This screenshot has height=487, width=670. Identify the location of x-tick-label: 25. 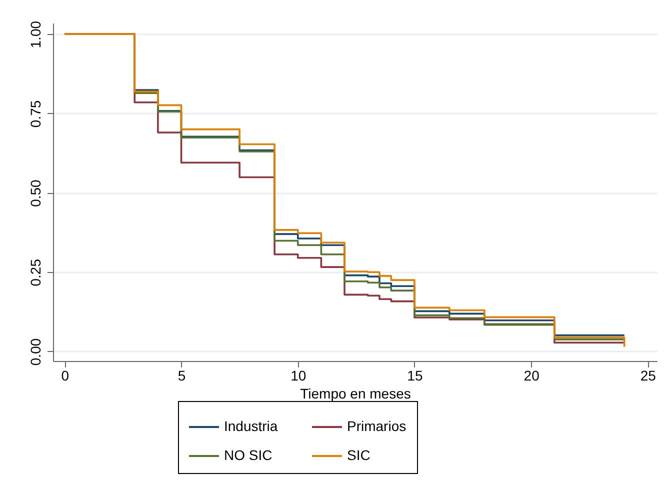
(648, 376).